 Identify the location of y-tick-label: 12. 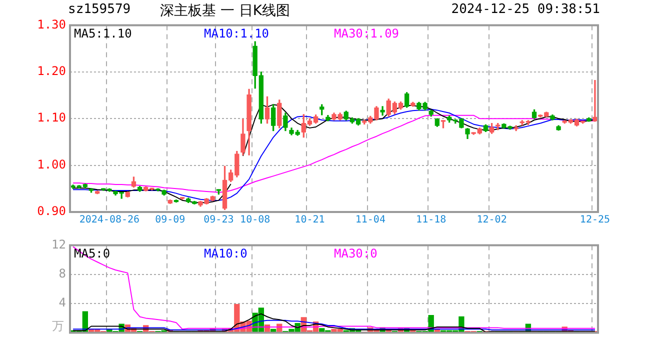
(59, 244).